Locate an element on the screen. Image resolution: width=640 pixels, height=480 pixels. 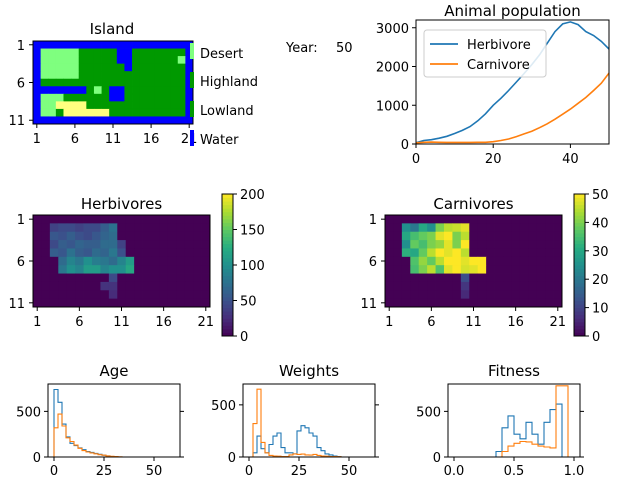
carnivore-colorbar-label: 30 is located at coordinates (600, 252).